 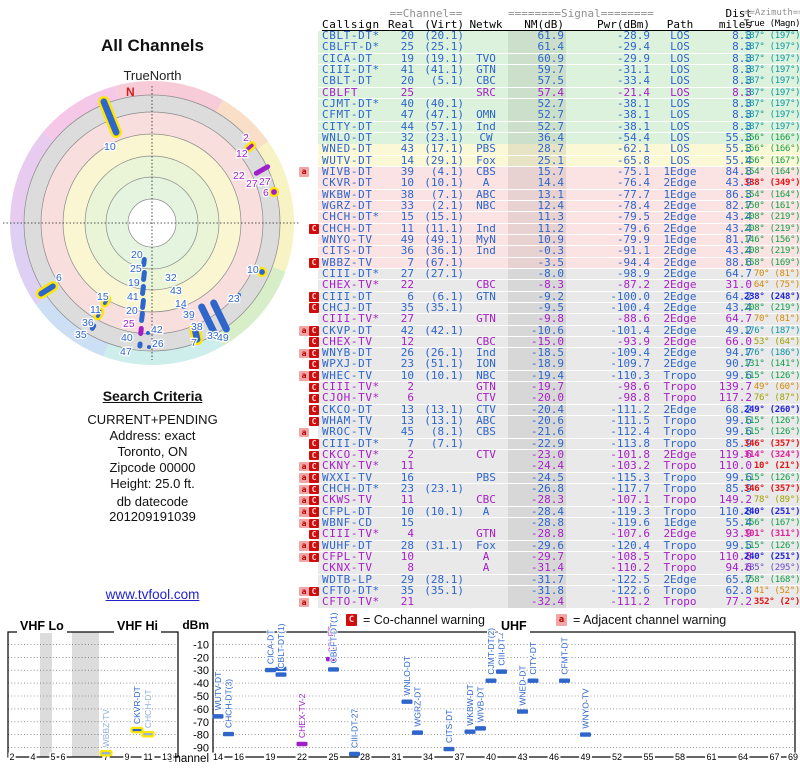 I want to click on channel-tick-label: 14, so click(x=218, y=757).